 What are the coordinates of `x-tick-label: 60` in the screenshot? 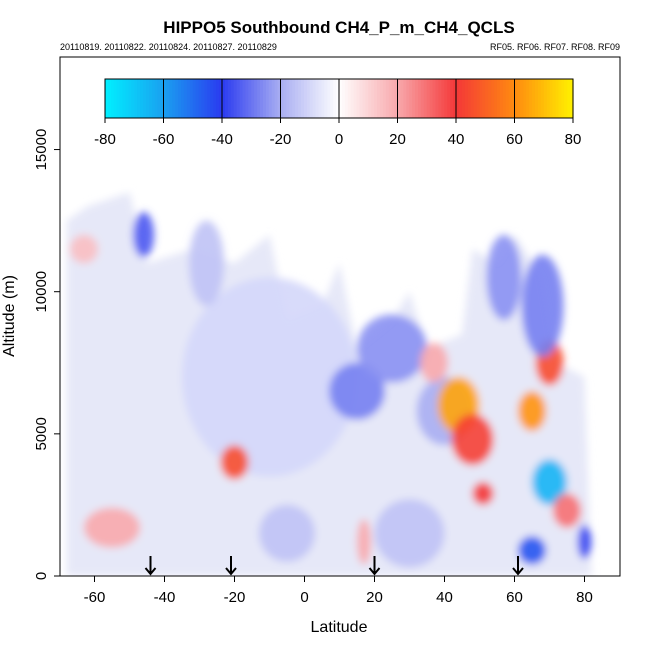 It's located at (514, 597).